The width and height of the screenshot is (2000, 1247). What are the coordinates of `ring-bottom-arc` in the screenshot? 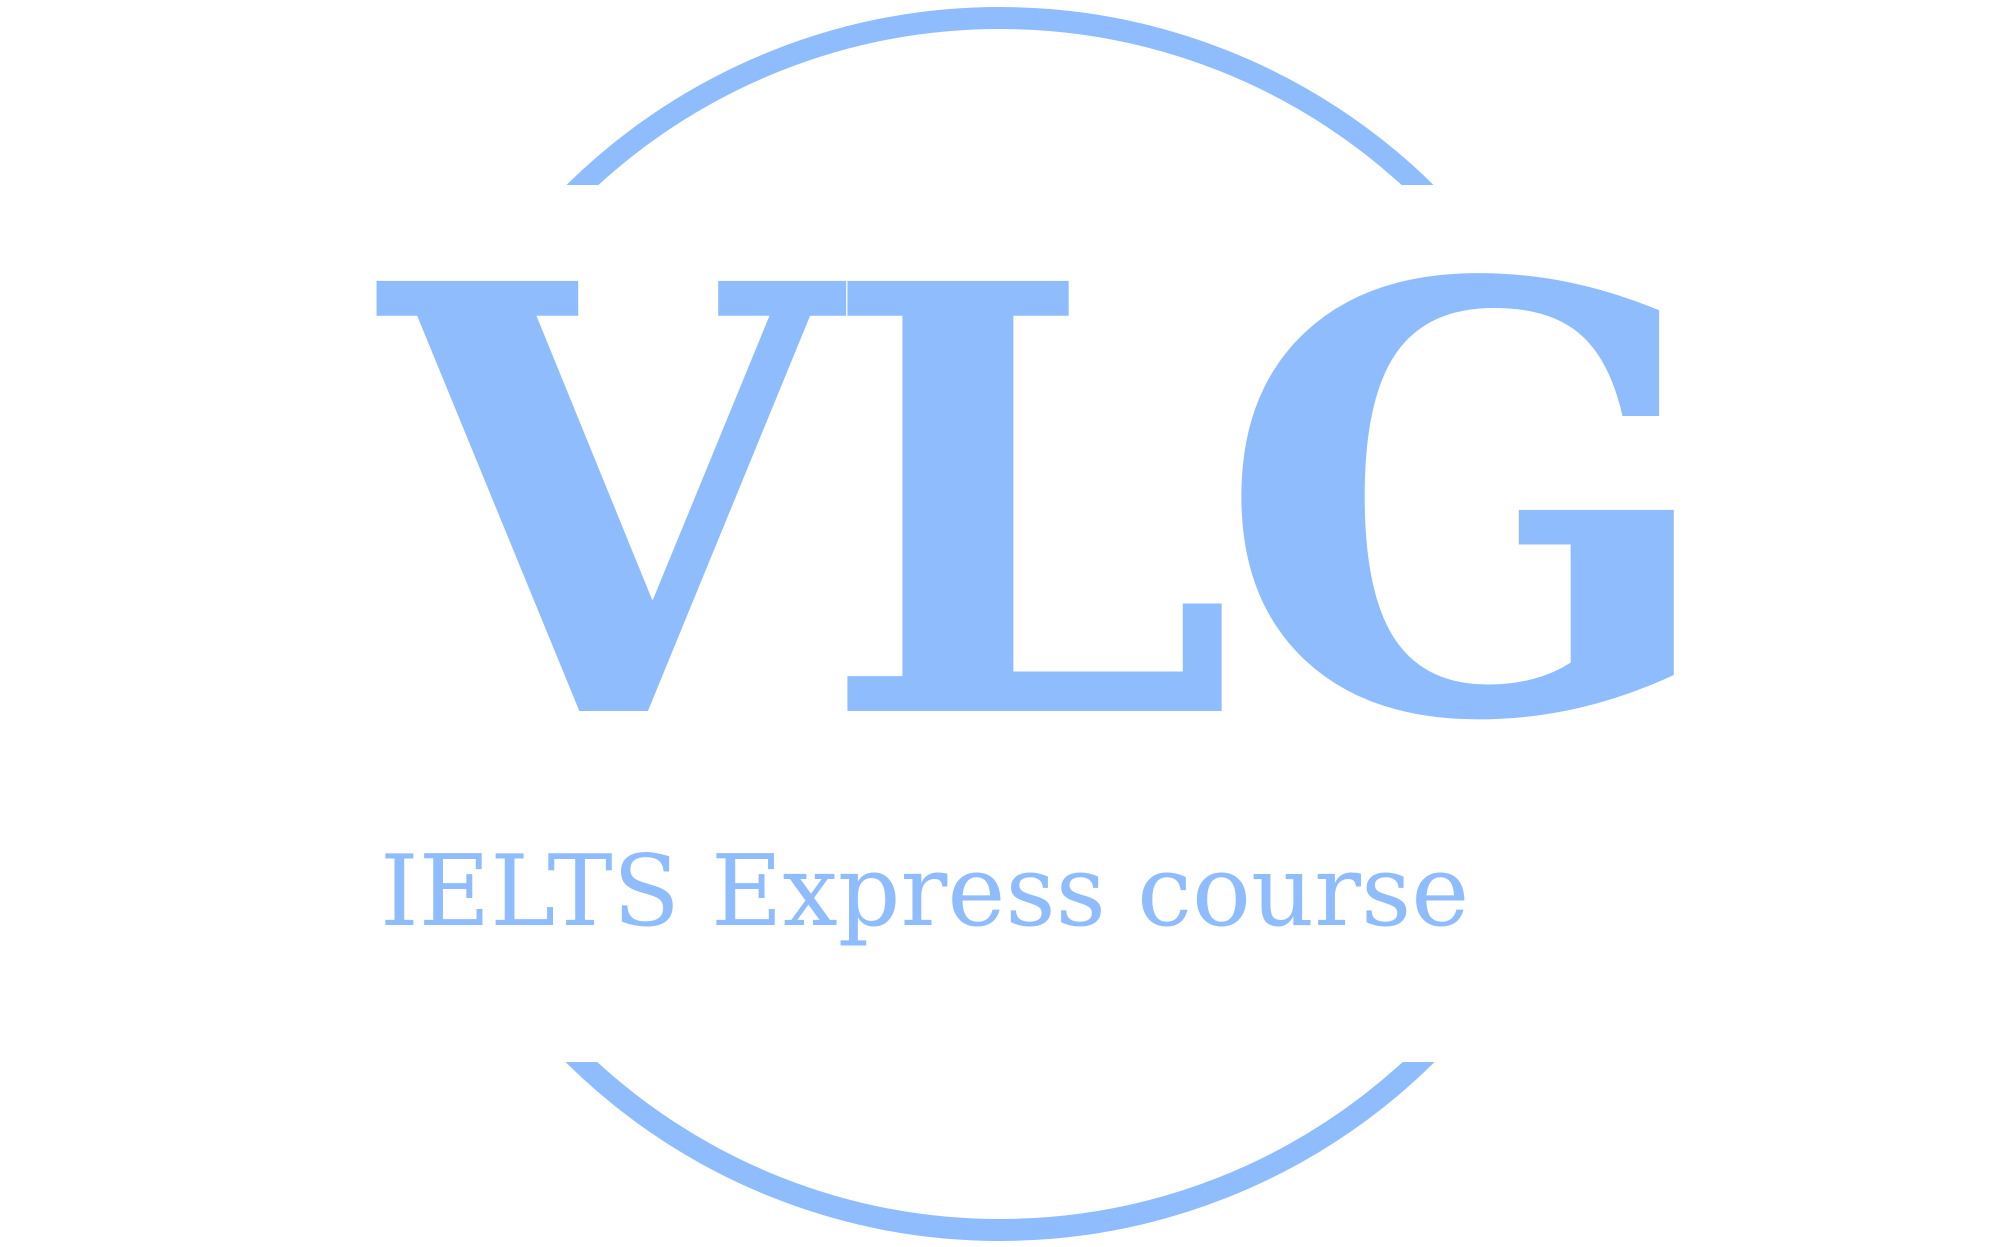 It's located at (1000, 1151).